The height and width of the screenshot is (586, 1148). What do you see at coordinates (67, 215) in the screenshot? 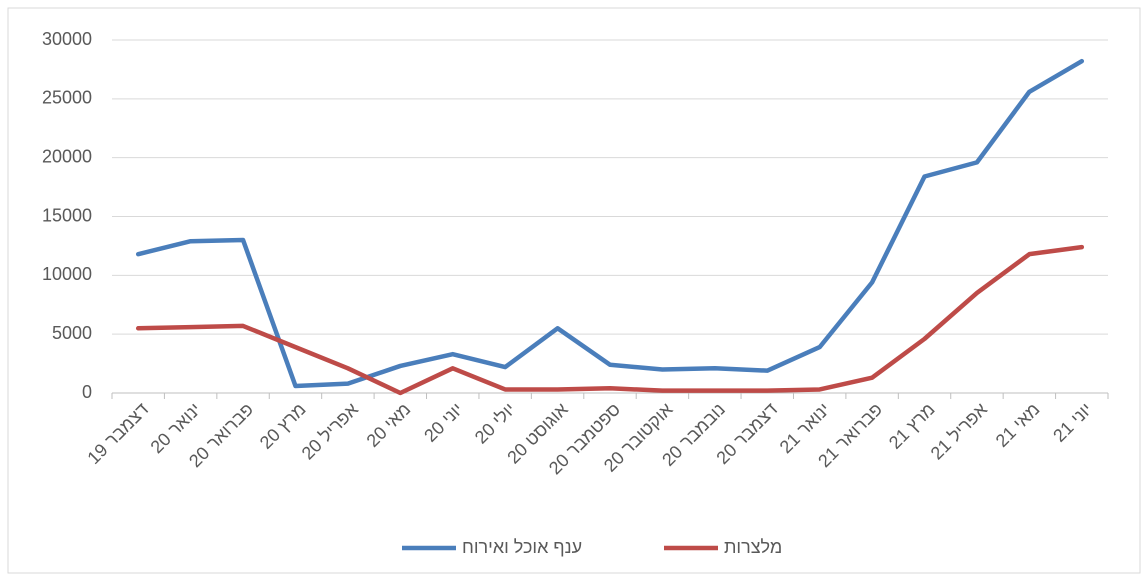
I see `y-tick-label: 15000` at bounding box center [67, 215].